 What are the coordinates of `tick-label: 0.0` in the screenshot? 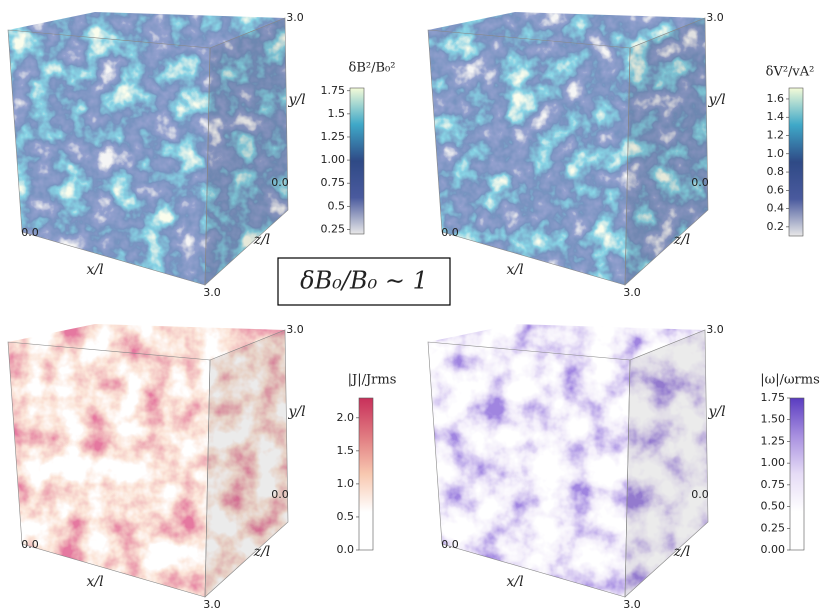 It's located at (346, 549).